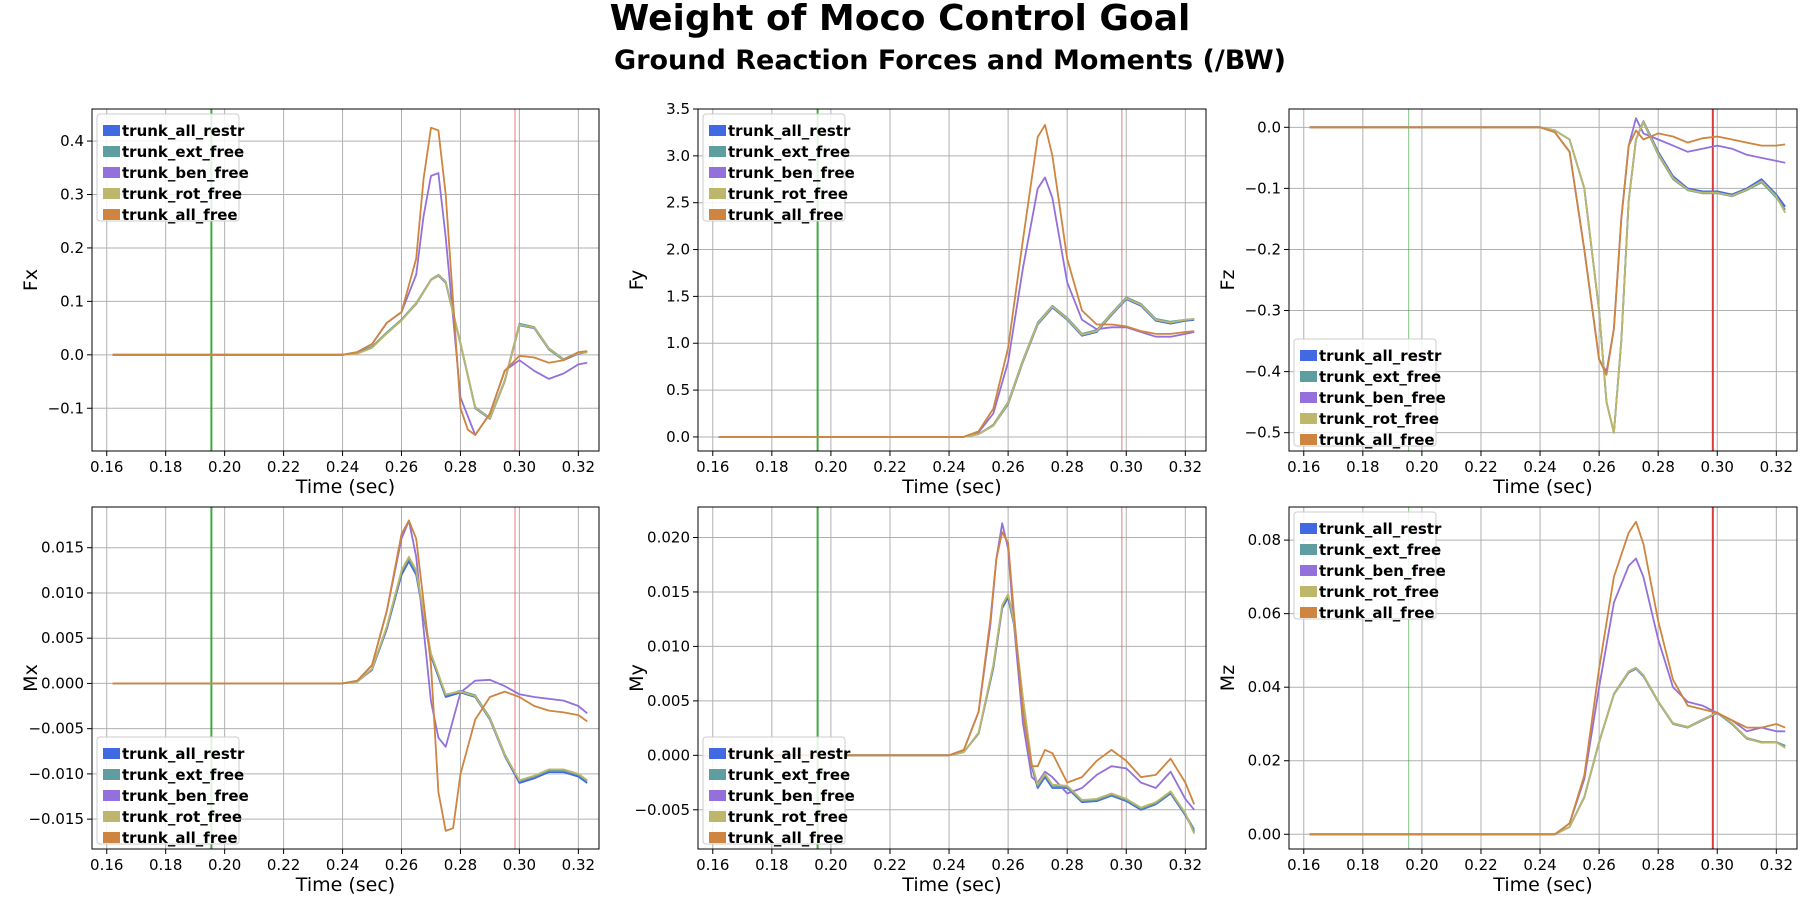  What do you see at coordinates (678, 437) in the screenshot?
I see `y-tick-label: 0.0` at bounding box center [678, 437].